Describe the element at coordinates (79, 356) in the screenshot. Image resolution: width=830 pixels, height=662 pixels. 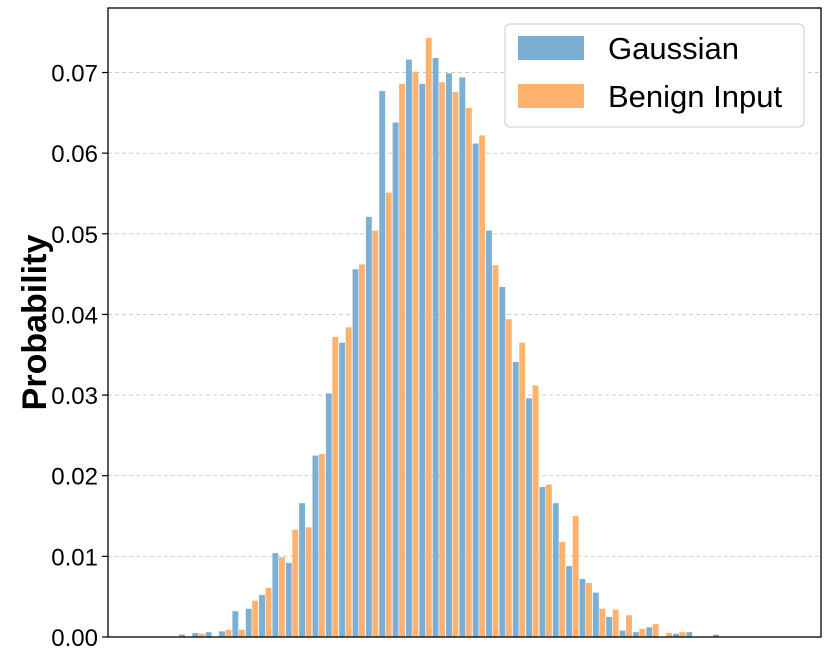
I see `y-axis-ticks: 0.00 0.01 0.02 0.03 0.04 0.05 0.06 0.07` at that location.